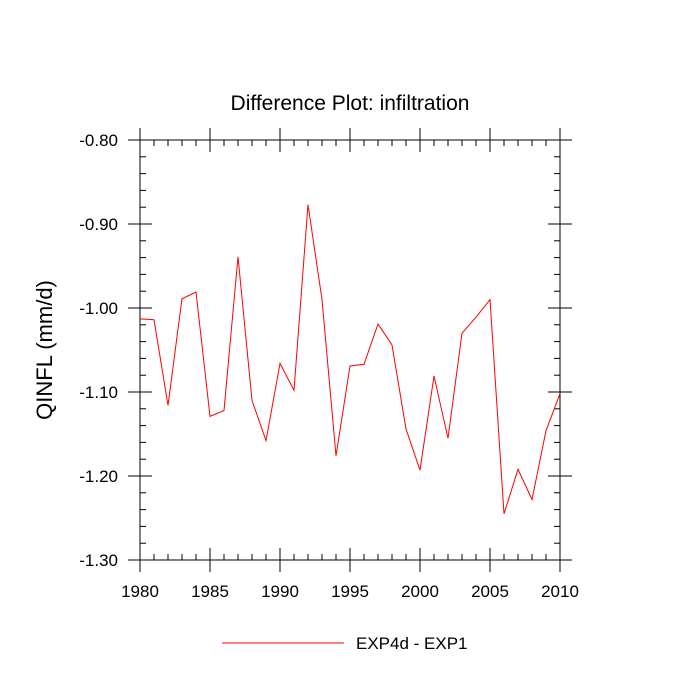 The height and width of the screenshot is (700, 700). Describe the element at coordinates (98, 140) in the screenshot. I see `y-tick-label: -0.80` at that location.